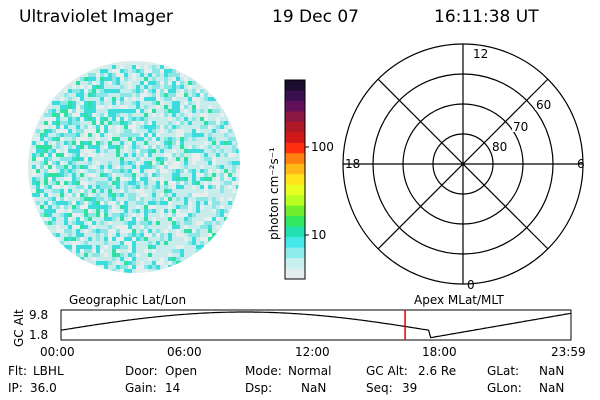  Describe the element at coordinates (581, 164) in the screenshot. I see `mlt-label-dawn: 6` at that location.